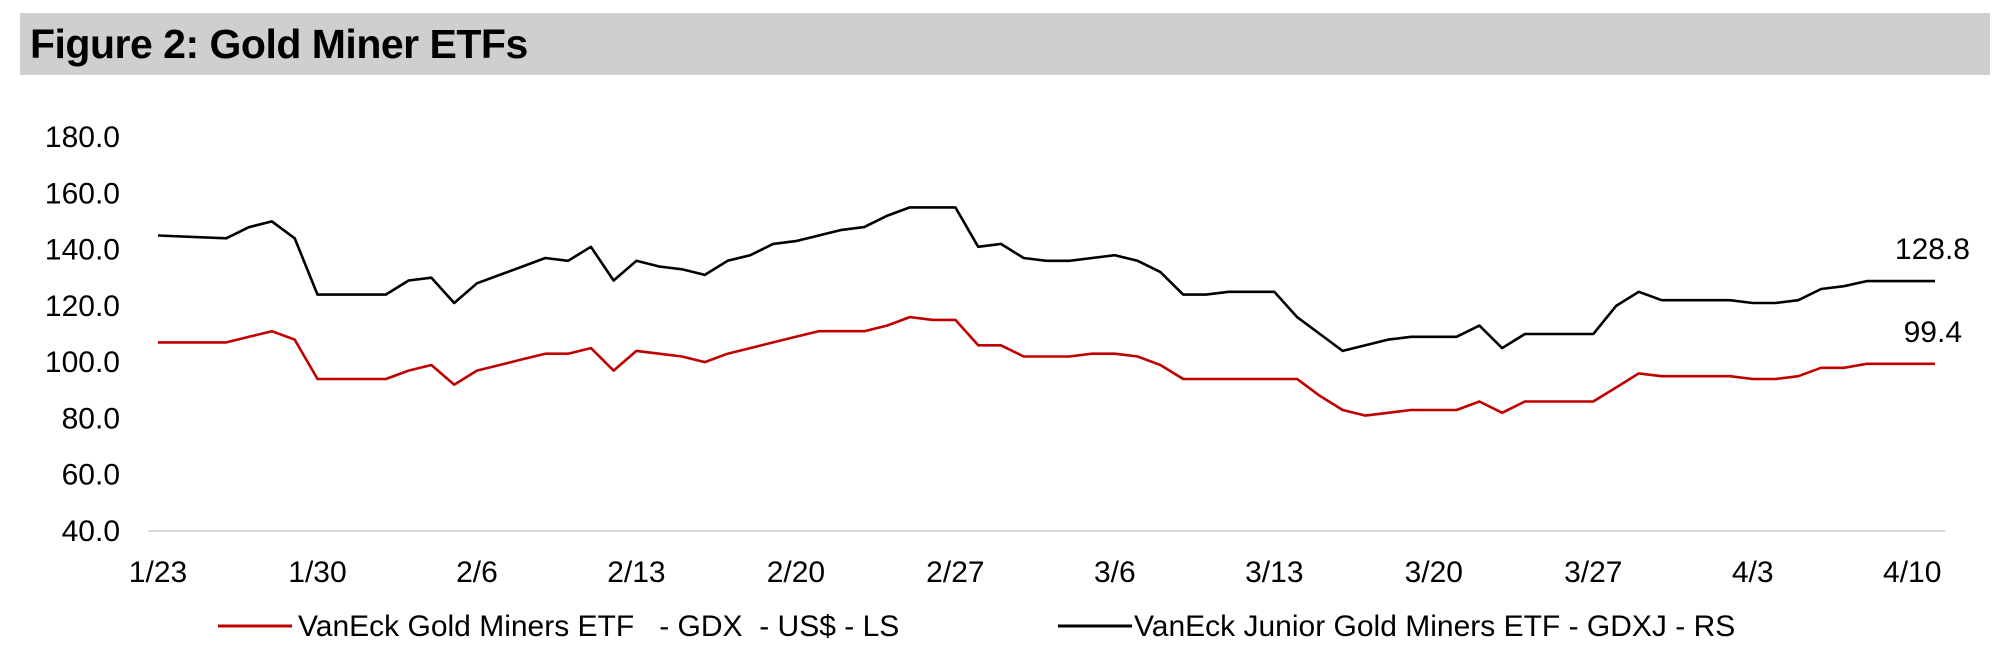  I want to click on chart-title: Figure 2: Gold Miner ETFs, so click(279, 44).